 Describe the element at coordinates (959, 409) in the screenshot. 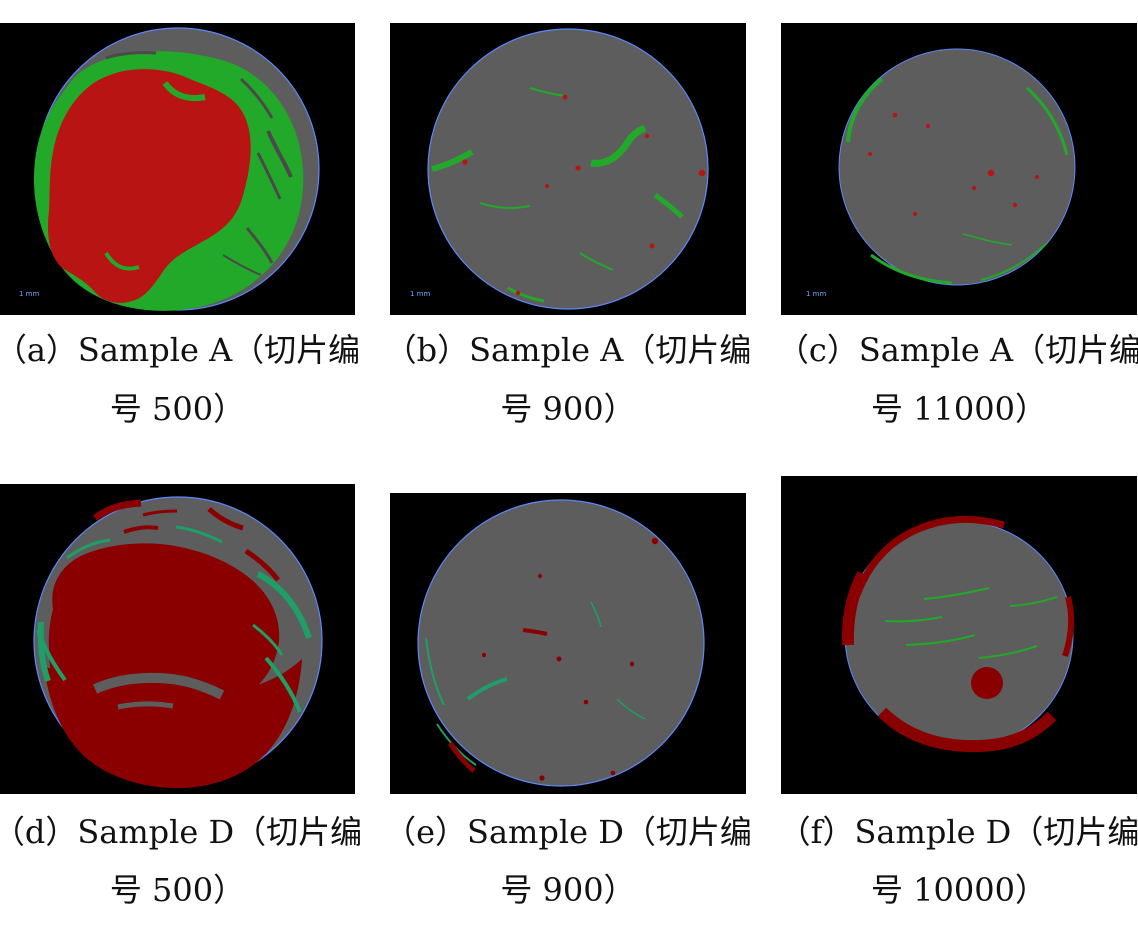

I see `caption-c-line2: 号 11000）` at that location.